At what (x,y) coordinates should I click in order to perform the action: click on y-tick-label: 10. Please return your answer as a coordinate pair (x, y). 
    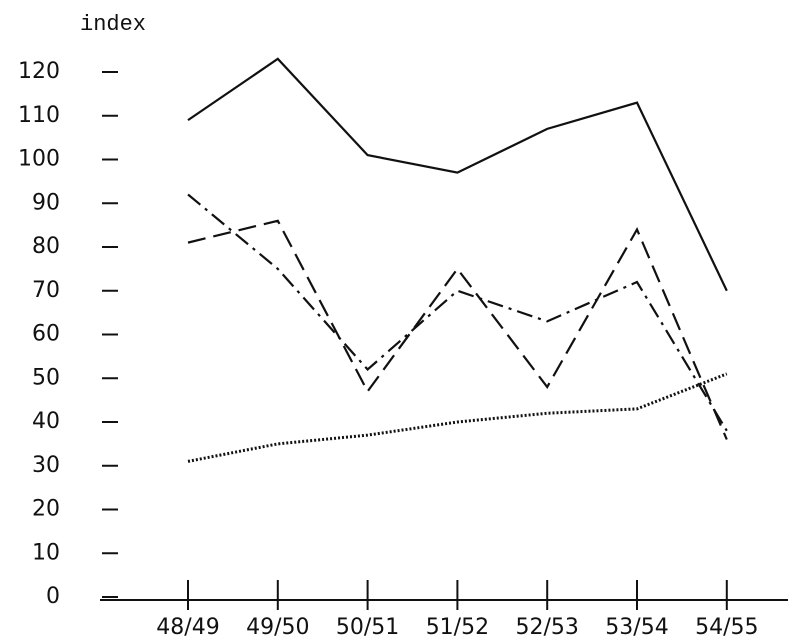
    Looking at the image, I should click on (46, 552).